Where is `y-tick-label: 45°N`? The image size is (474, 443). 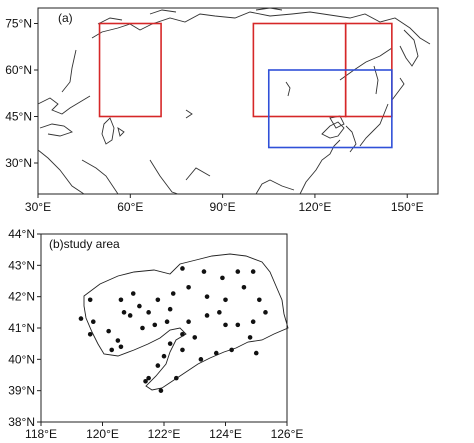 y-tick-label: 45°N is located at coordinates (18, 117).